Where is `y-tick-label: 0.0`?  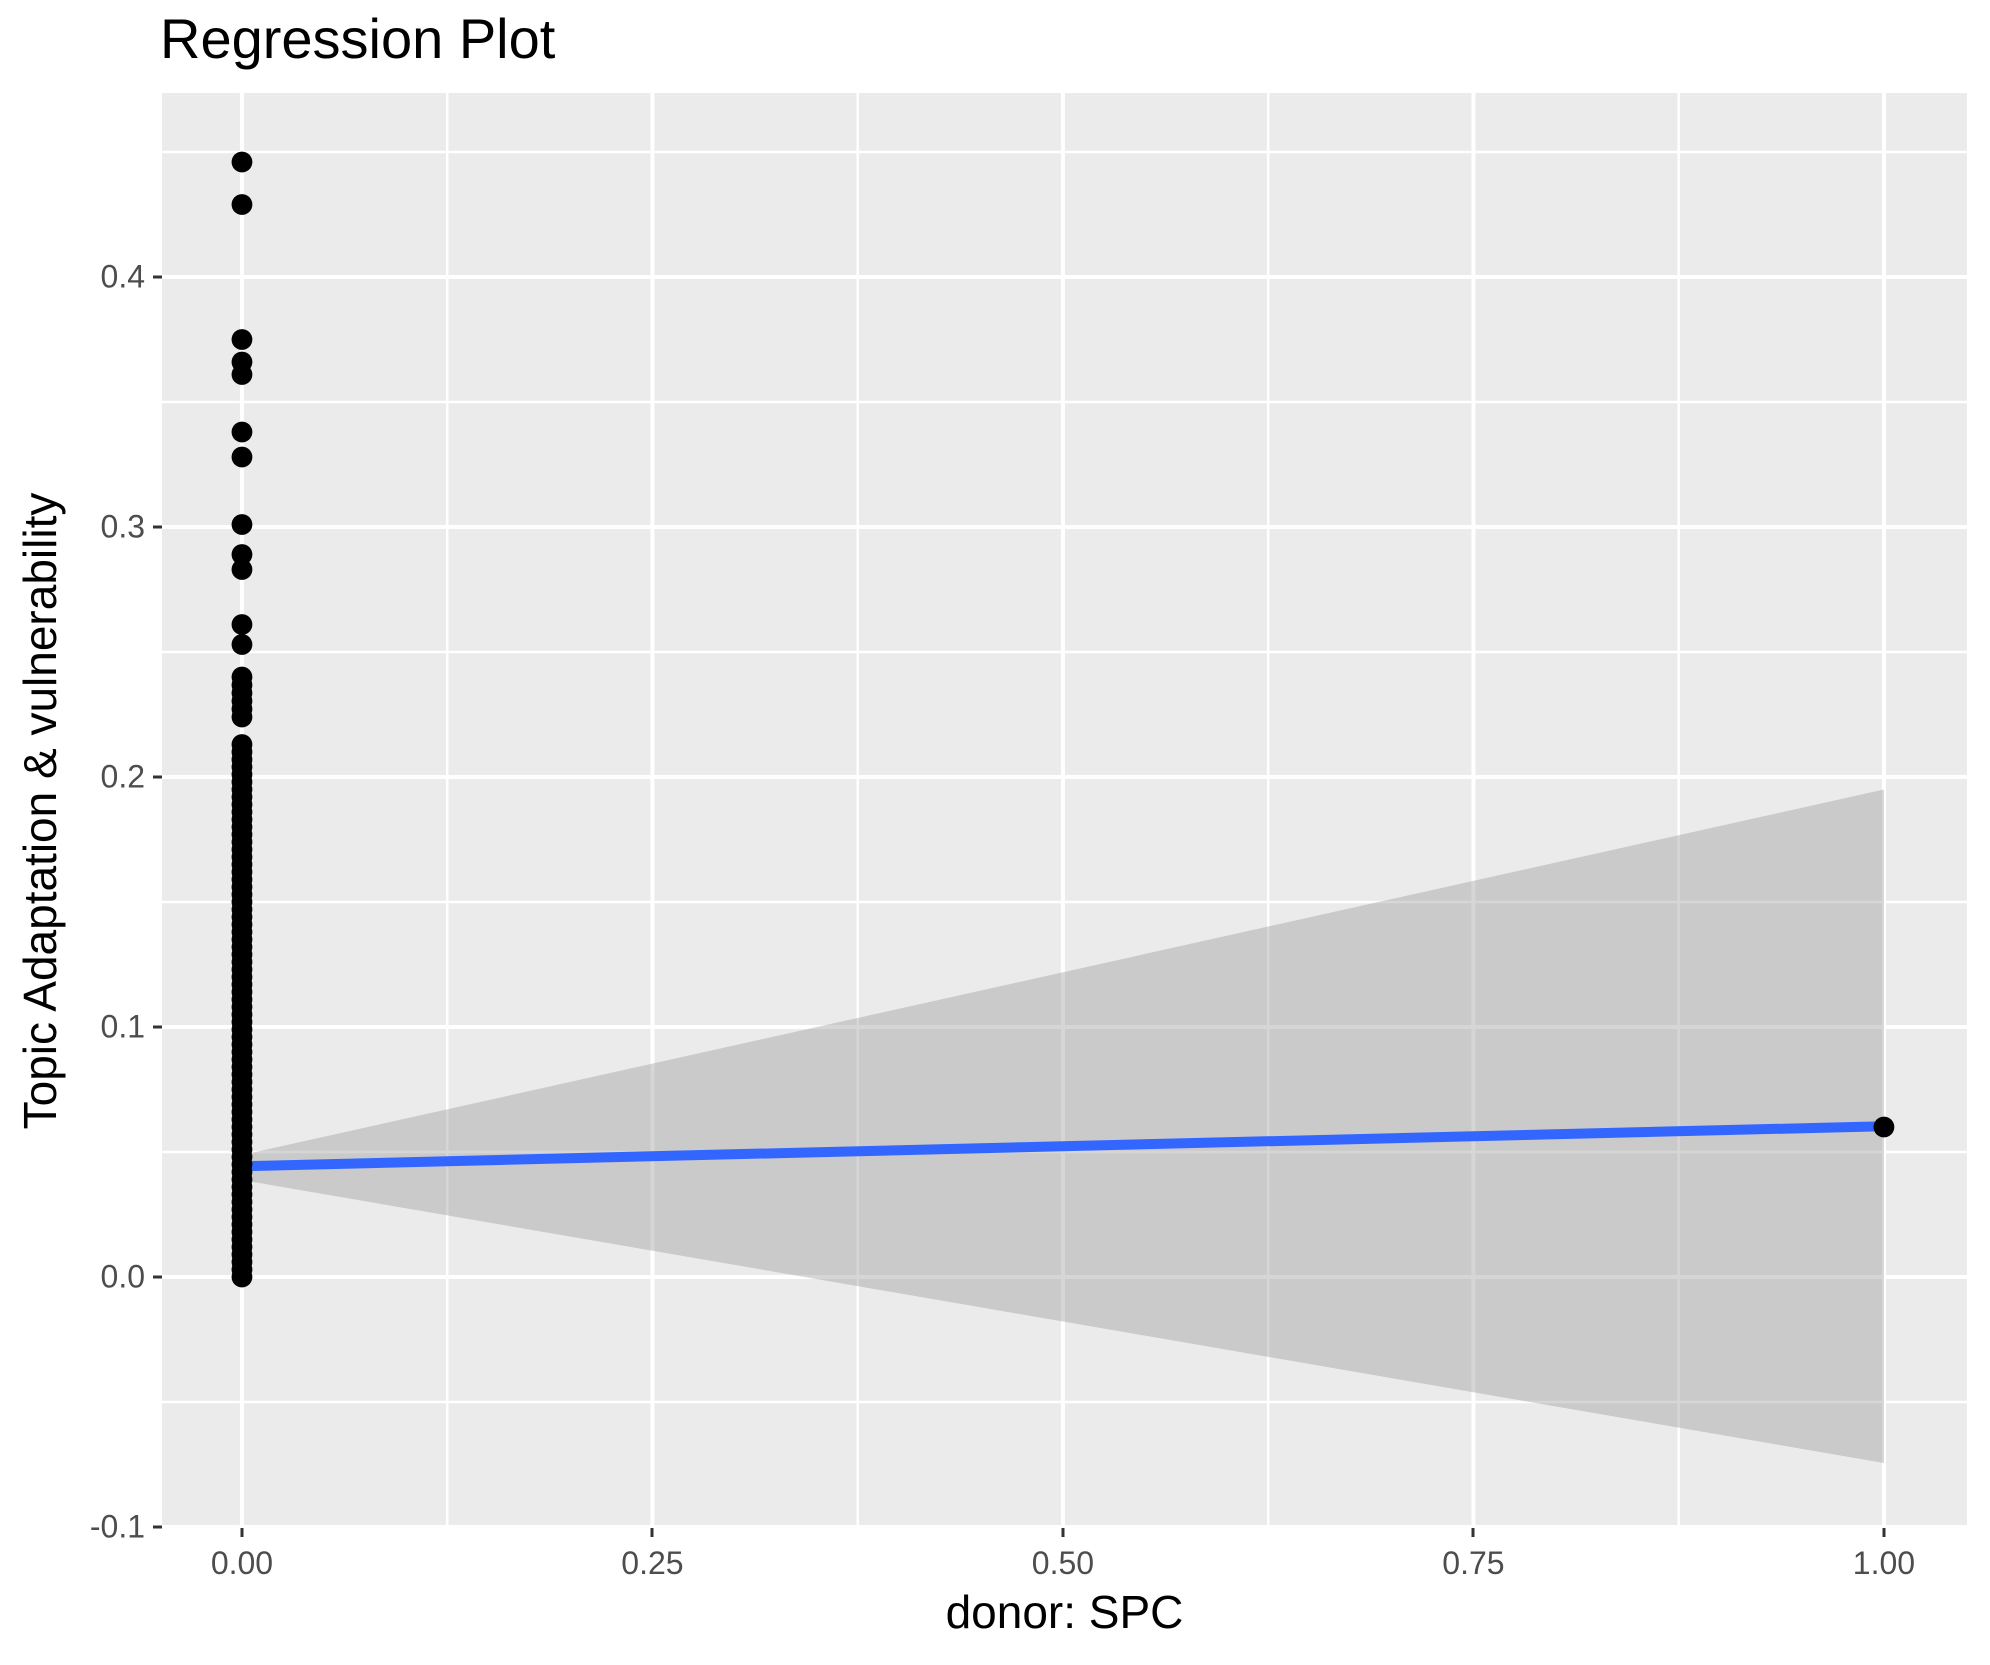 y-tick-label: 0.0 is located at coordinates (122, 1276).